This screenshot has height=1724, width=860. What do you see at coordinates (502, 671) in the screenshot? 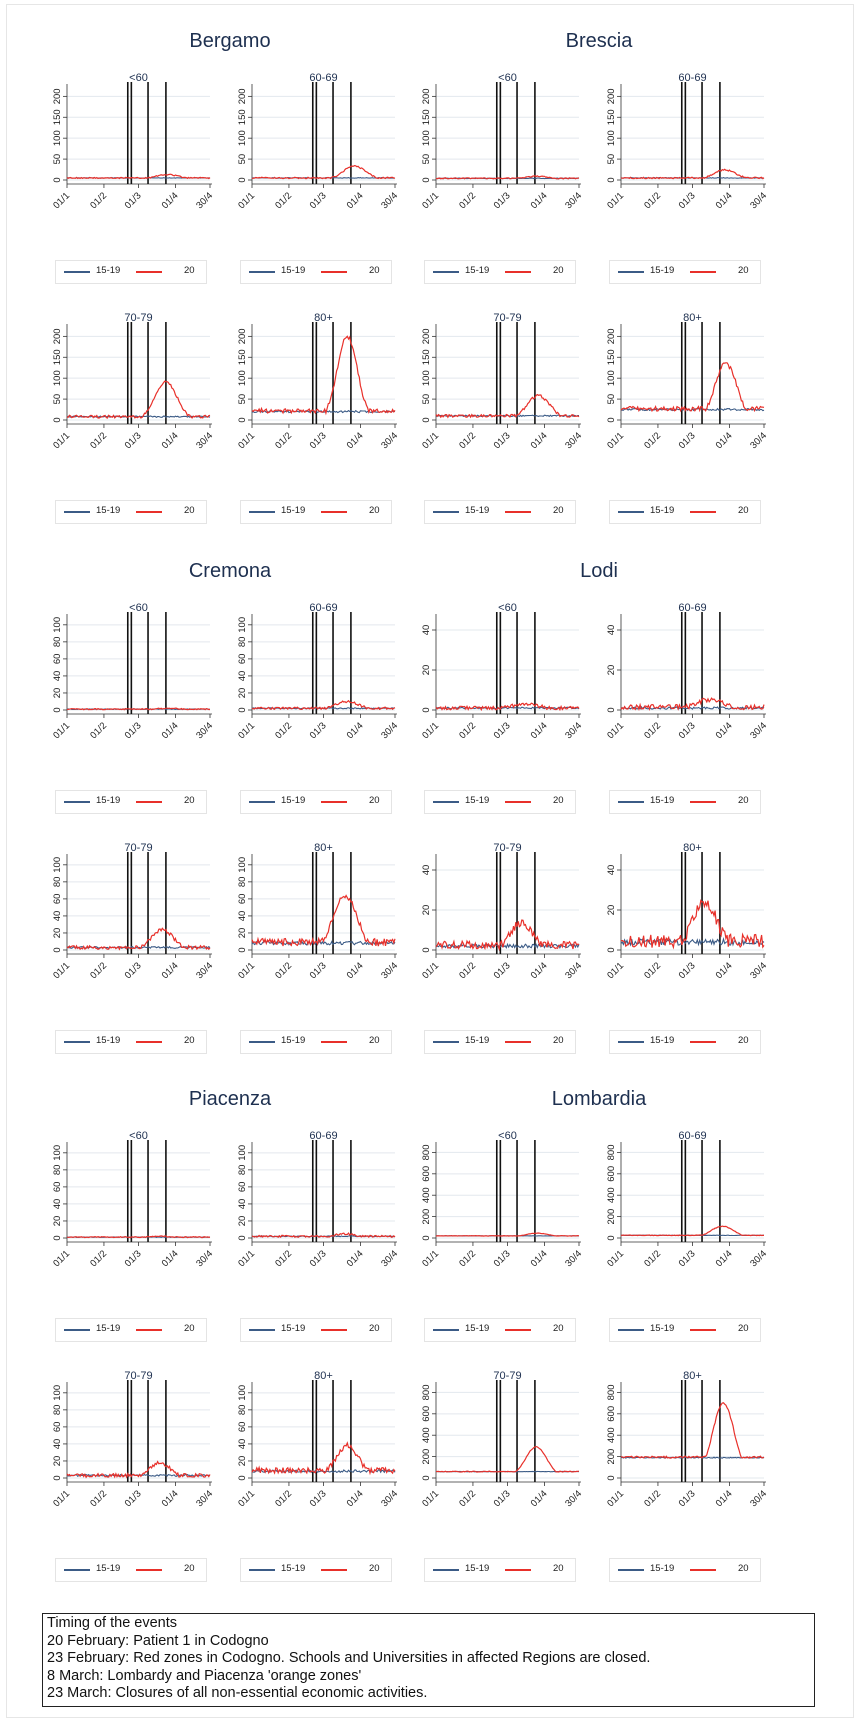
I see `chart-svg: <60 0 20 40 01/1 01/2 01/3 01/4 30/4` at bounding box center [502, 671].